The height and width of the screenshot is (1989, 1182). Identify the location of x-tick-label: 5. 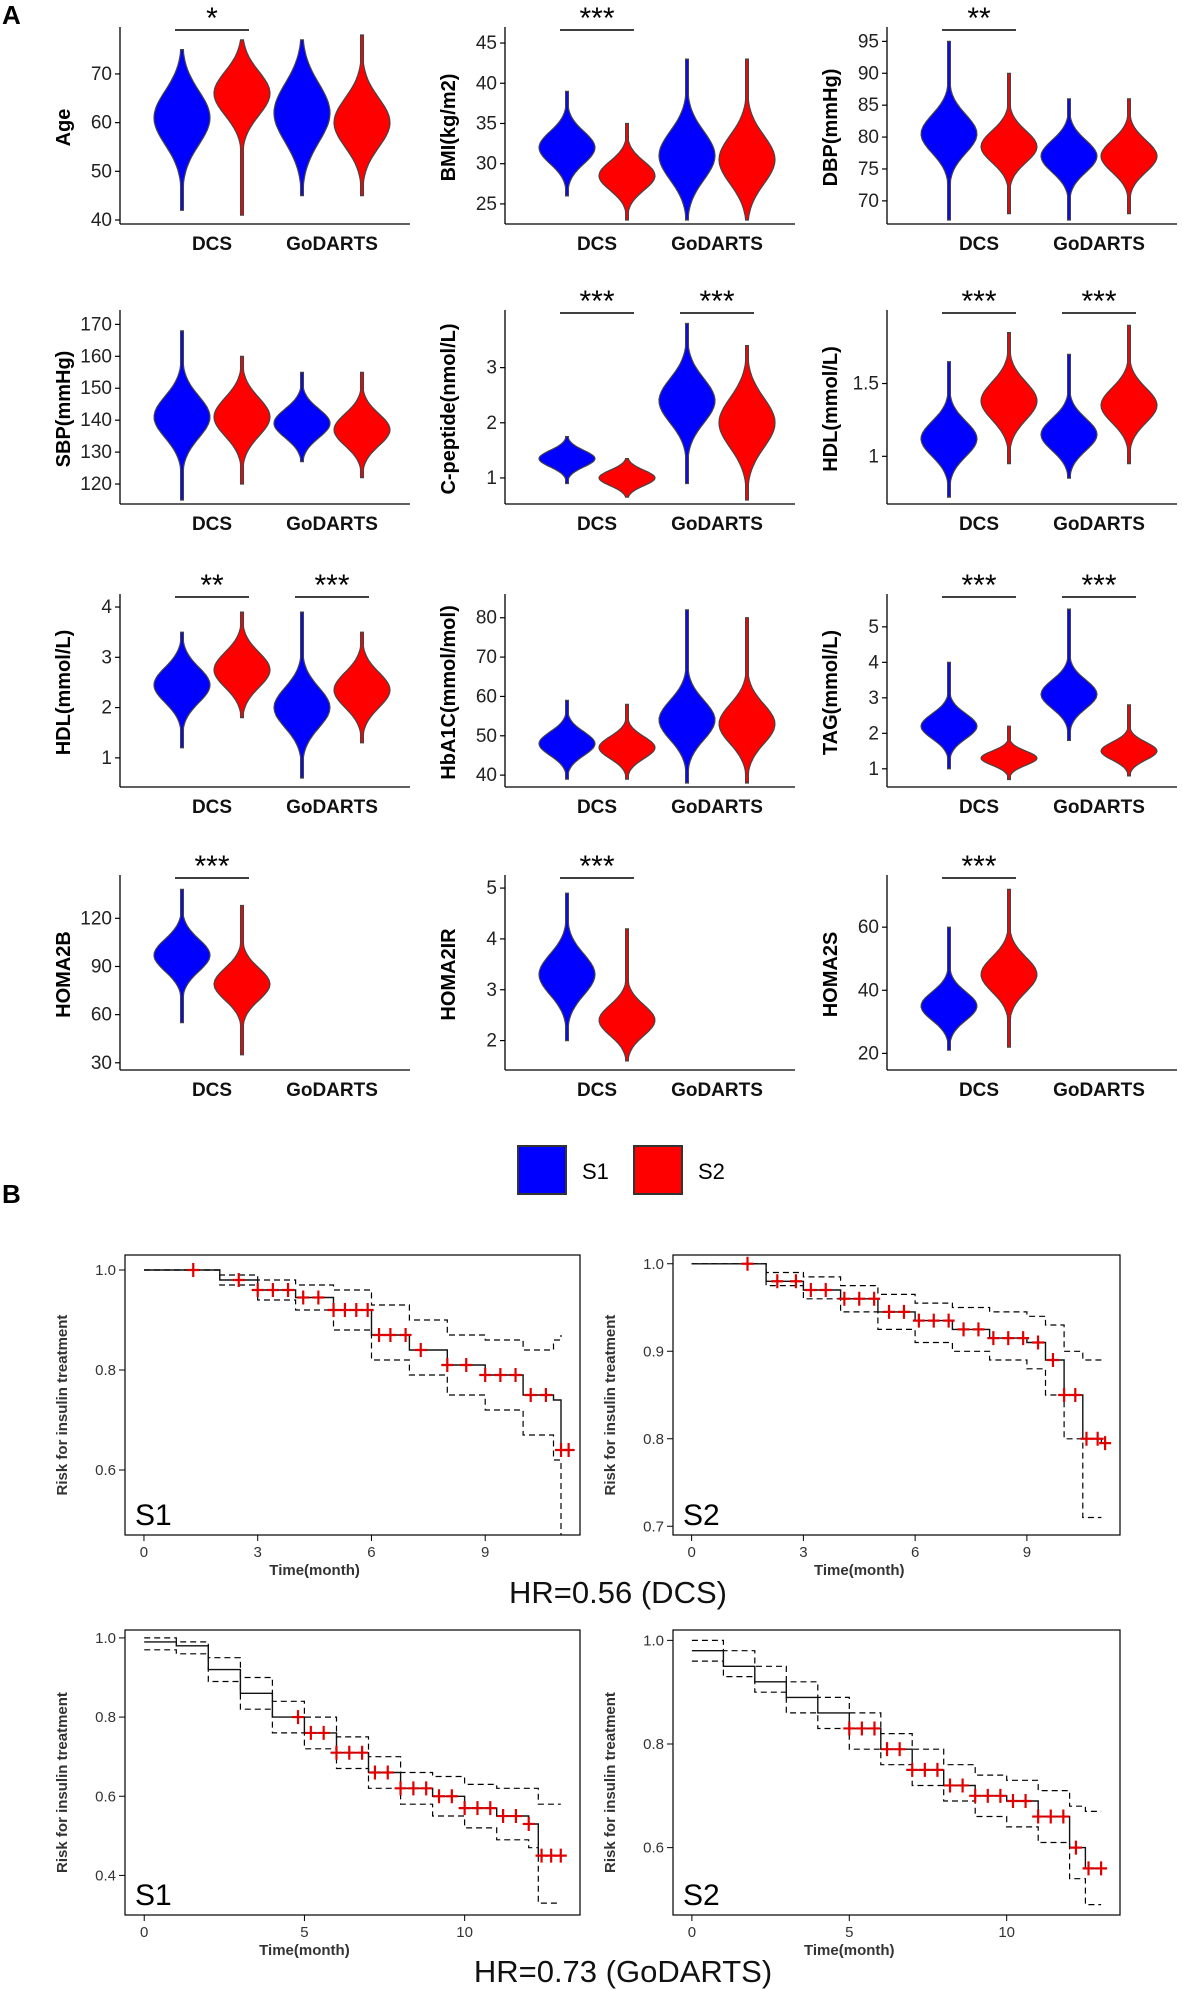
(304, 1932).